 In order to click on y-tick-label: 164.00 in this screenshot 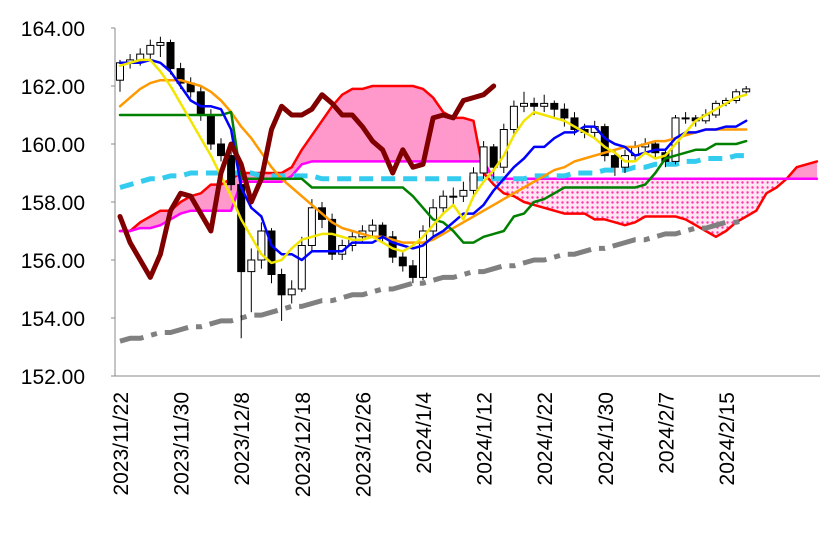, I will do `click(53, 29)`.